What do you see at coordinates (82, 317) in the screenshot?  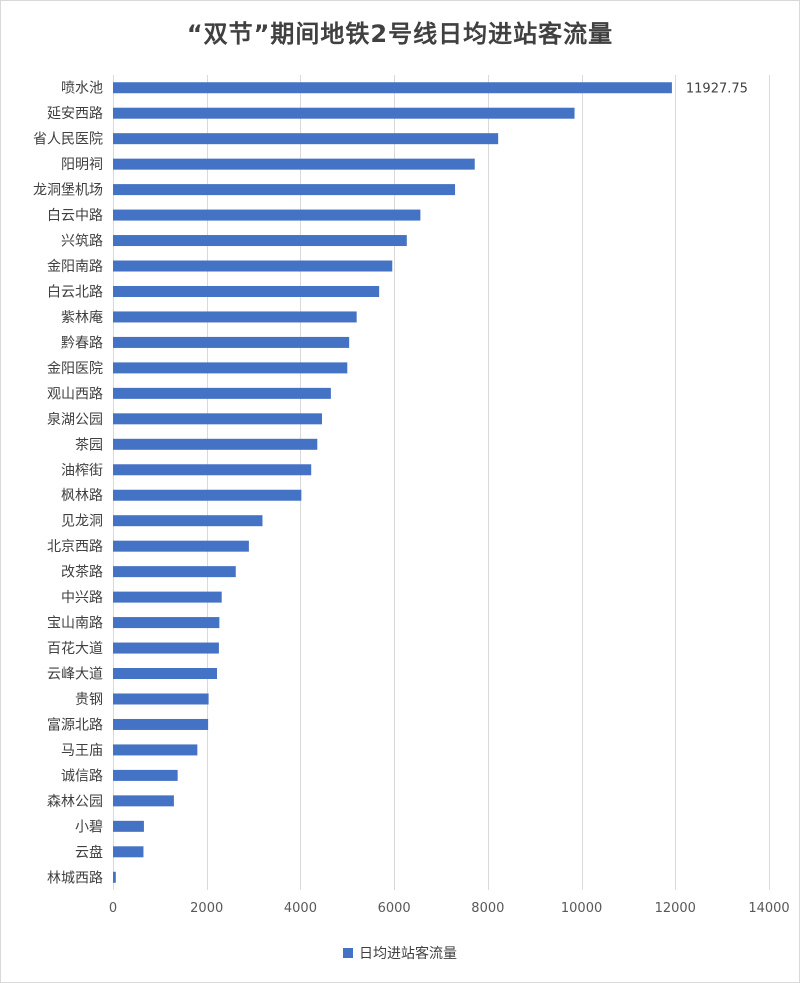 I see `category-label: 紫林庵` at bounding box center [82, 317].